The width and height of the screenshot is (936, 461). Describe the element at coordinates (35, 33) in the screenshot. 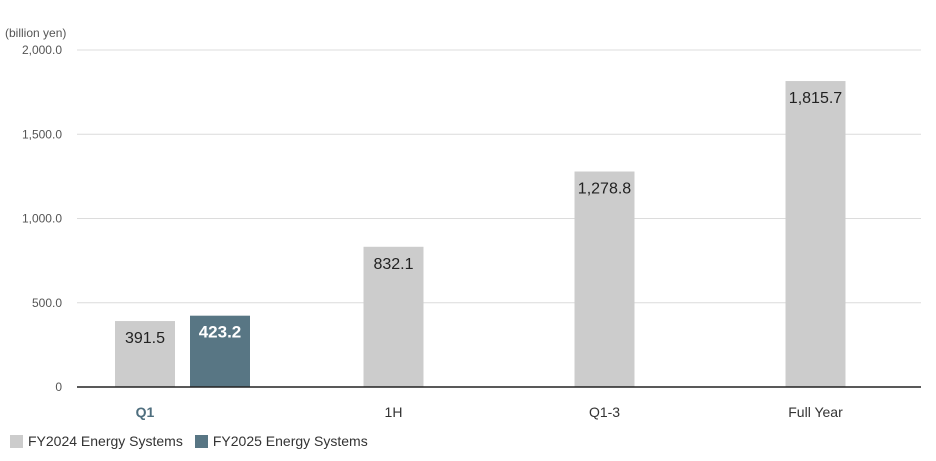

I see `y-unit-label: (billion yen)` at that location.